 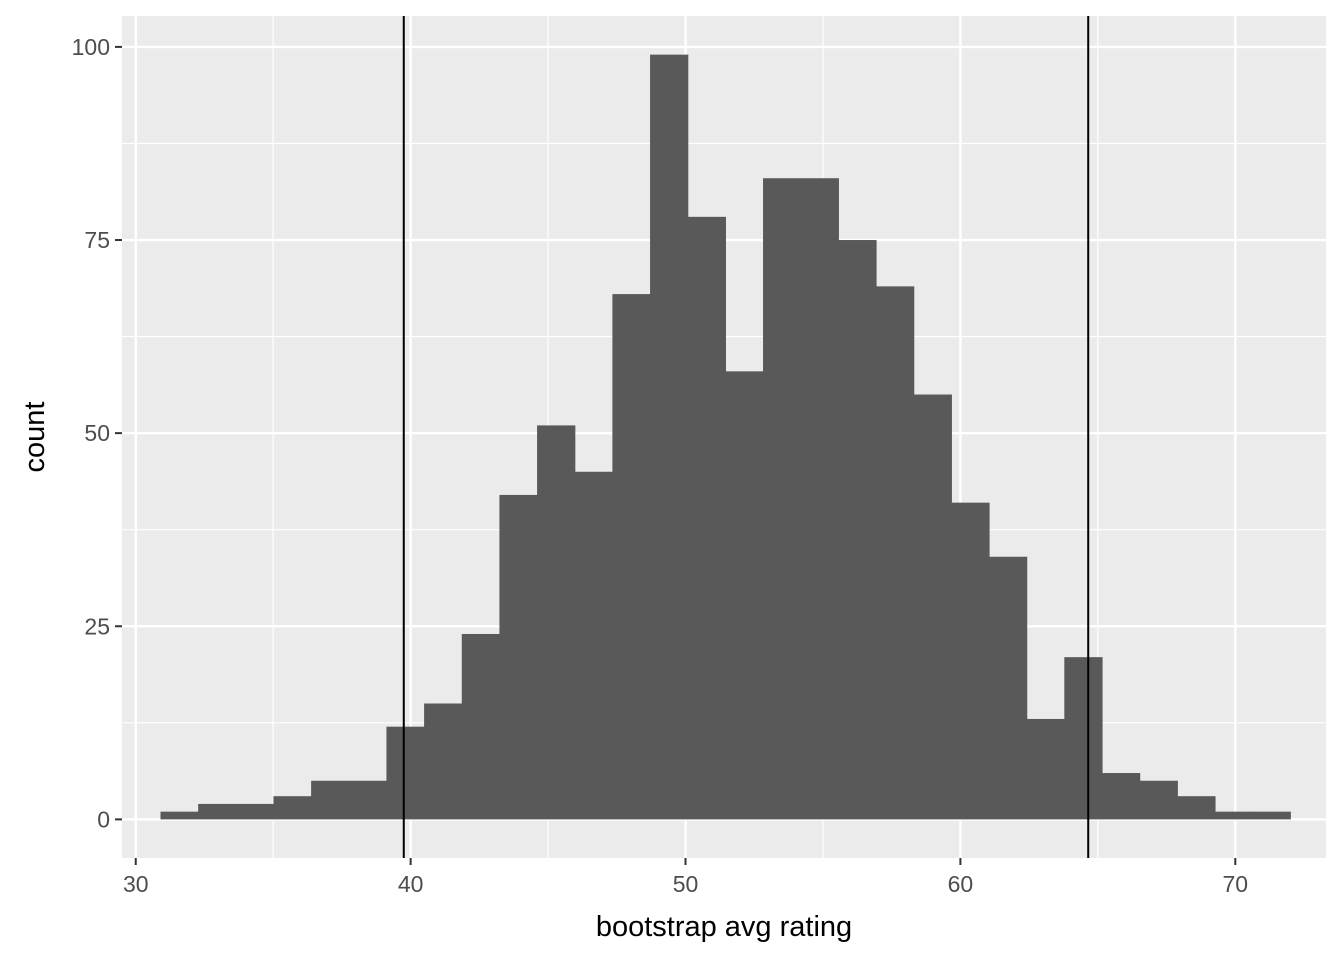 What do you see at coordinates (103, 819) in the screenshot?
I see `y-tick-label: 0` at bounding box center [103, 819].